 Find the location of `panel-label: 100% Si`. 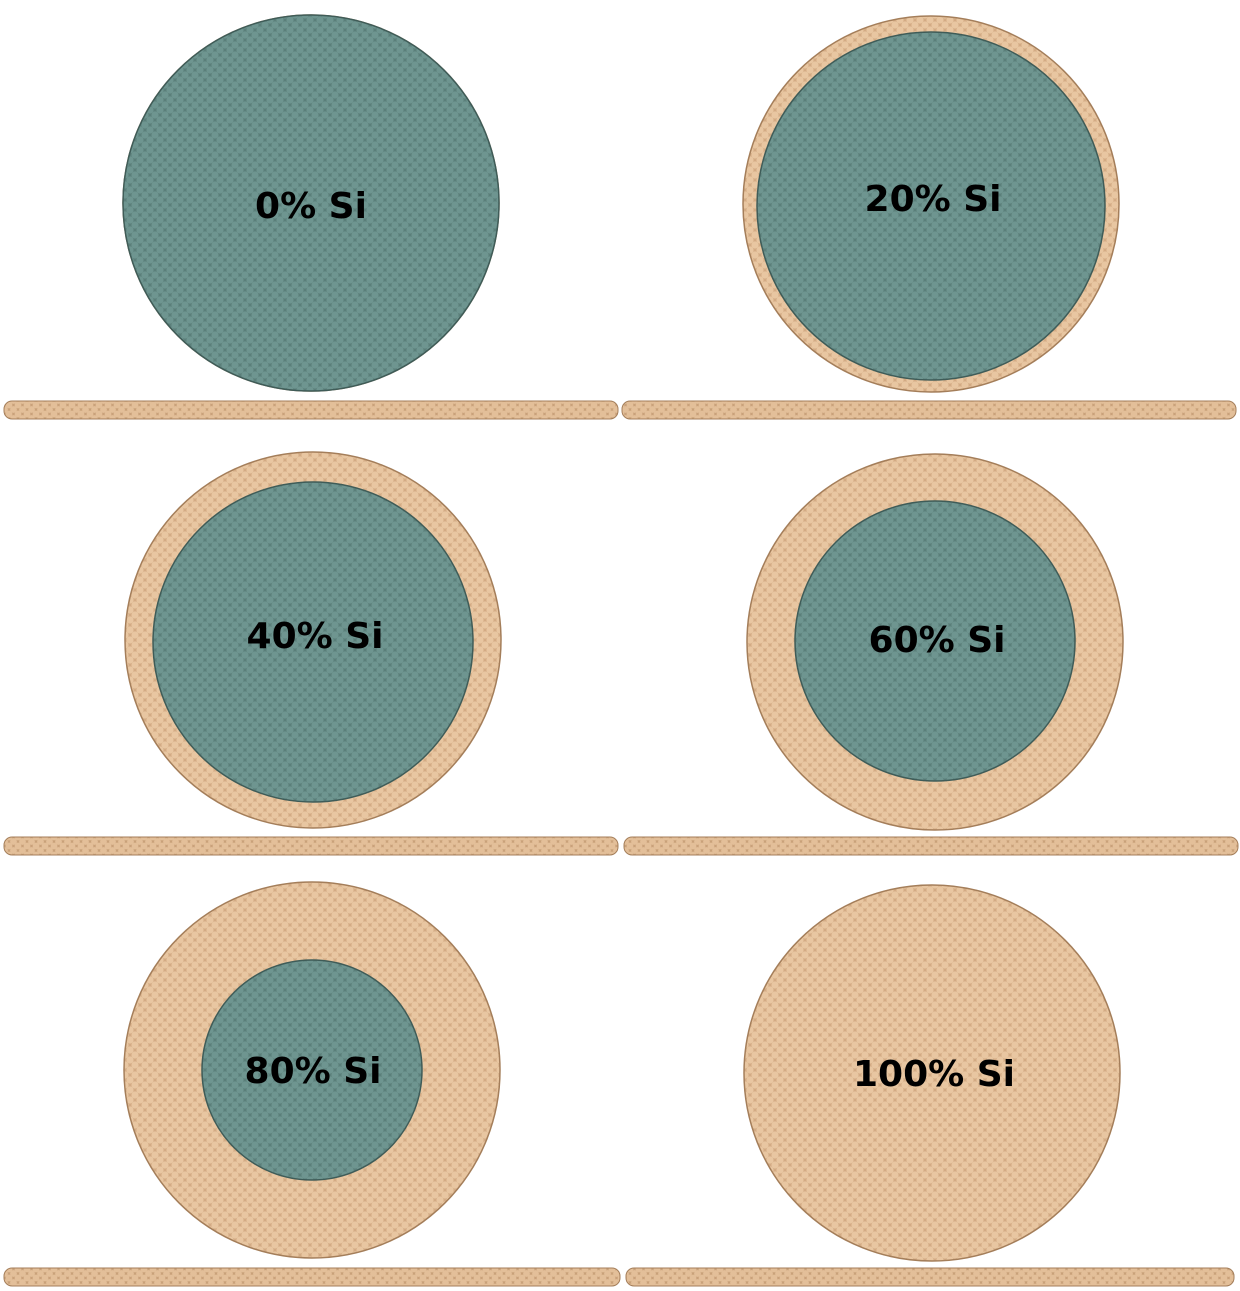

panel-label: 100% Si is located at coordinates (934, 1074).